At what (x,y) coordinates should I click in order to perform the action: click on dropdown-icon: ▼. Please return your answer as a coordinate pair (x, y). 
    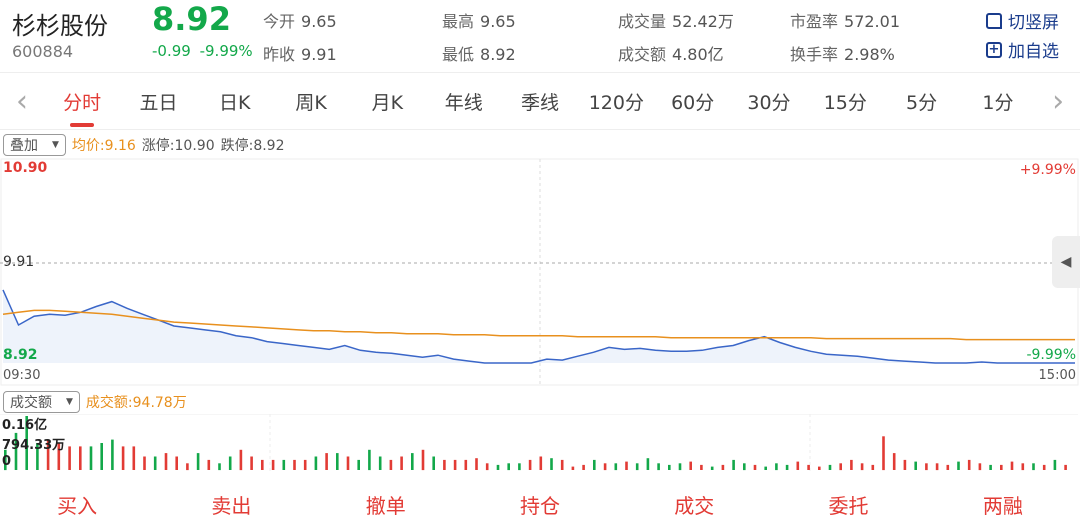
    Looking at the image, I should click on (55, 145).